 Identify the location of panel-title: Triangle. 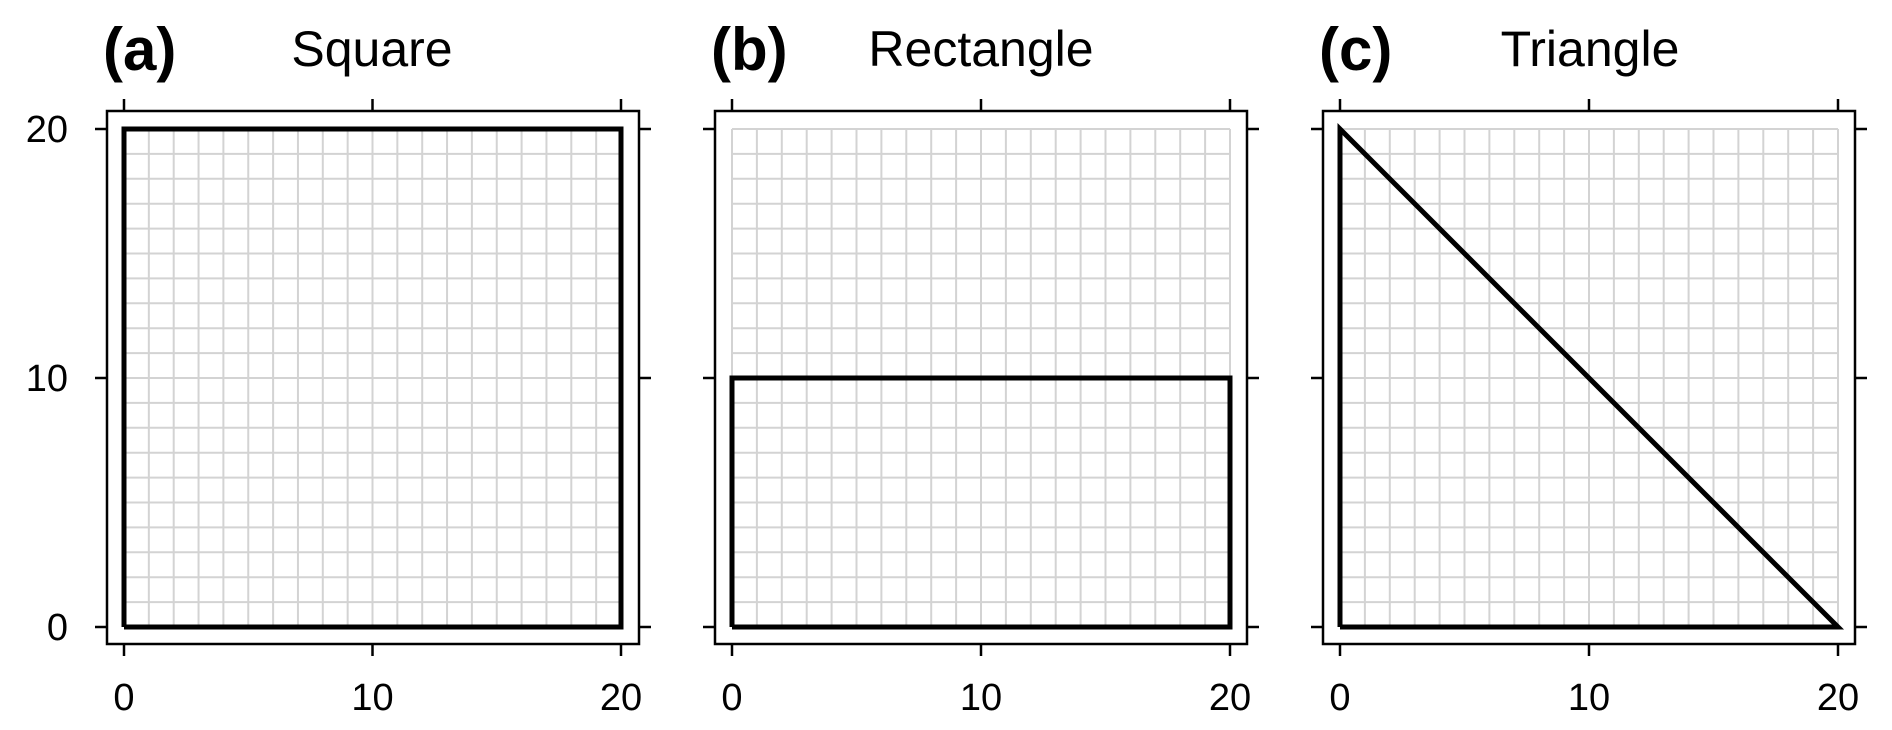
(1590, 49).